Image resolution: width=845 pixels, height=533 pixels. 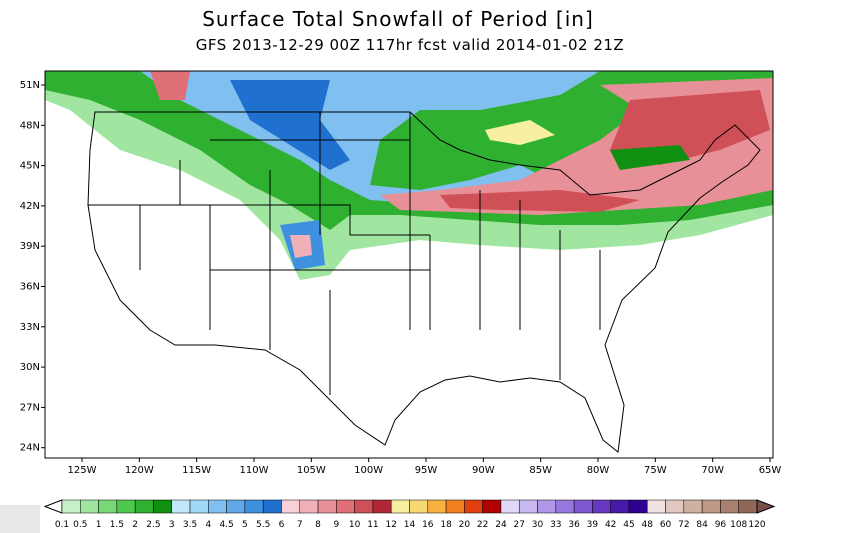 I want to click on lon-label: 70W, so click(x=712, y=470).